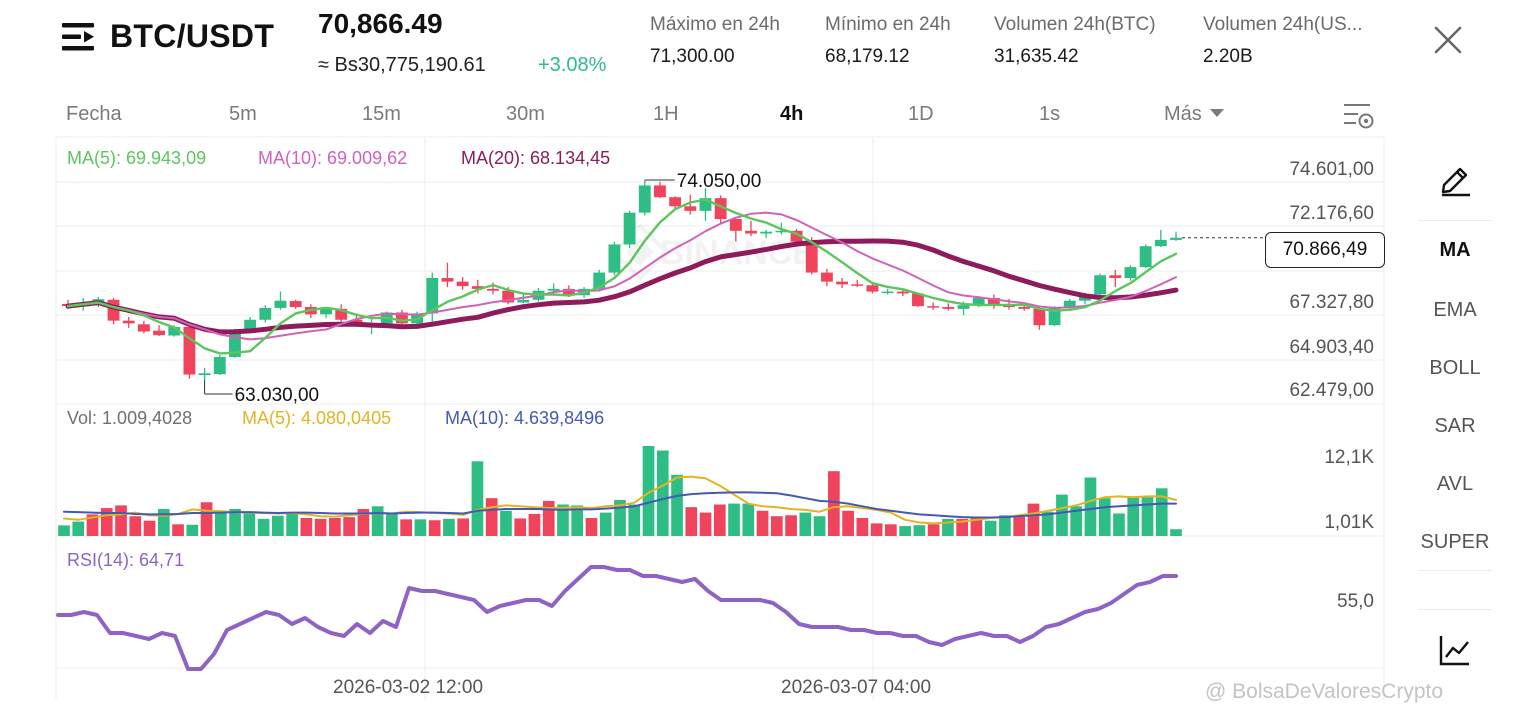 The image size is (1520, 720). Describe the element at coordinates (1448, 40) in the screenshot. I see `close-icon` at that location.